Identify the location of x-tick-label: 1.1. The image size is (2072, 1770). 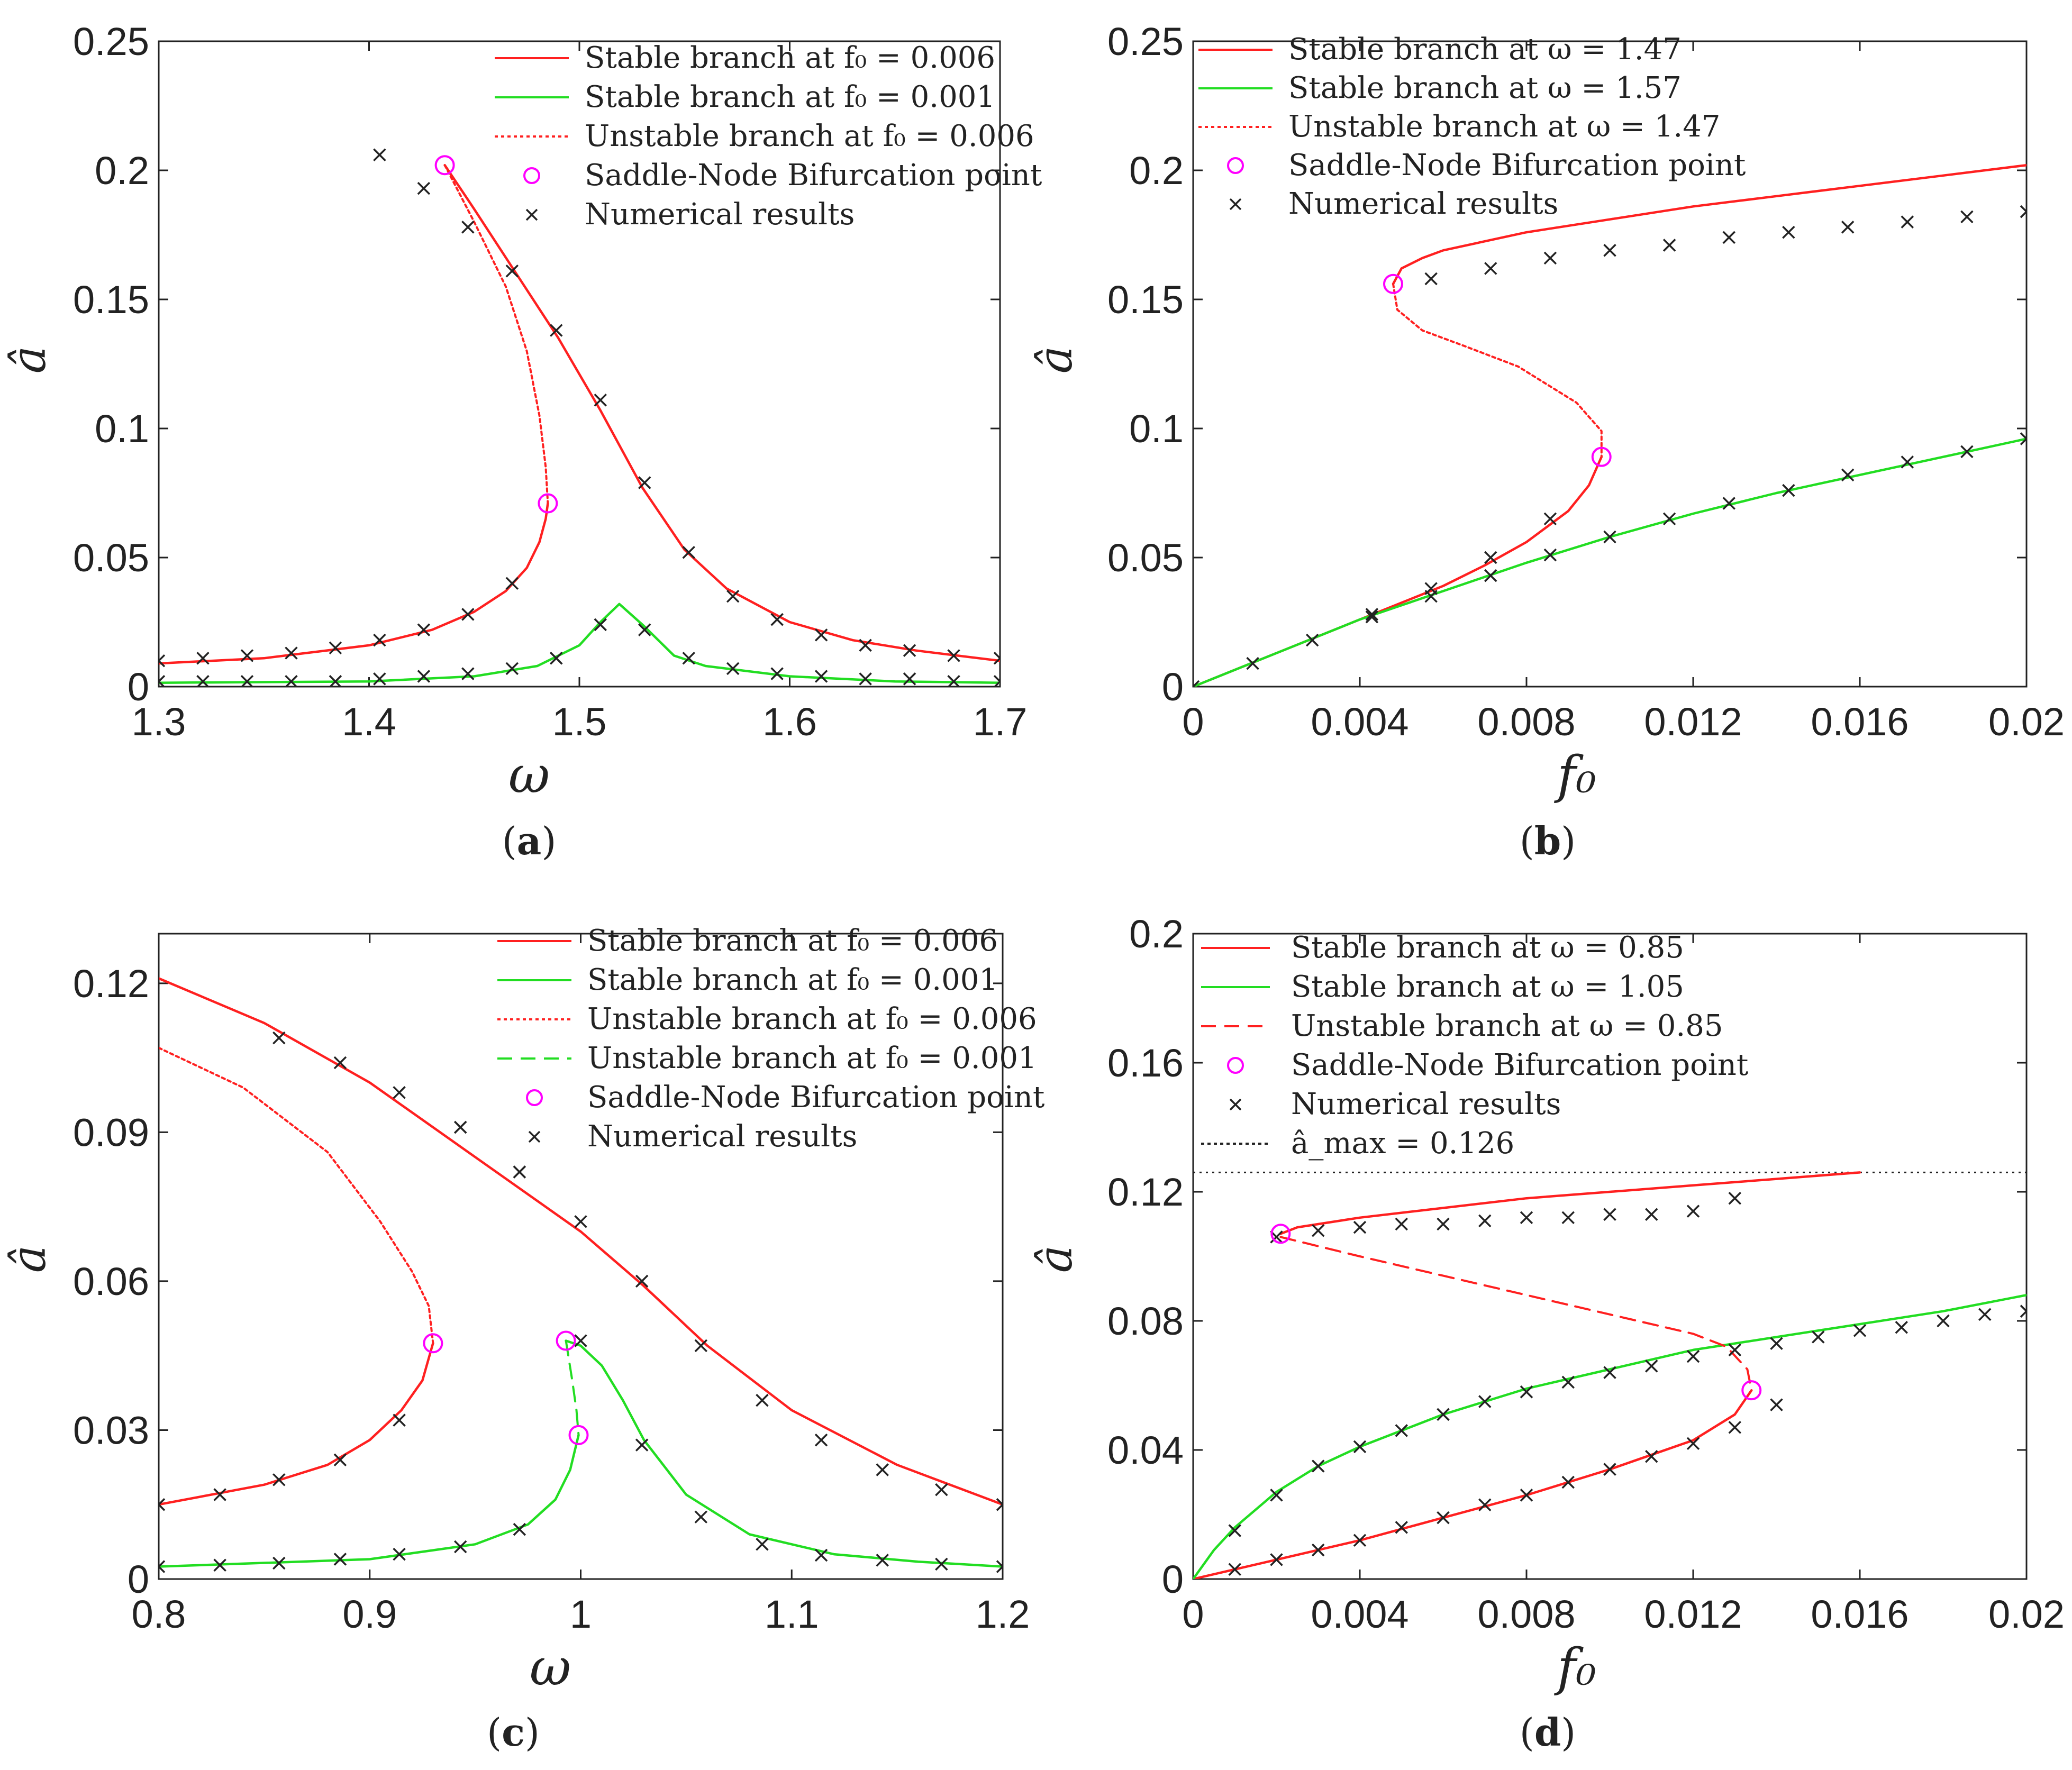
(792, 1614).